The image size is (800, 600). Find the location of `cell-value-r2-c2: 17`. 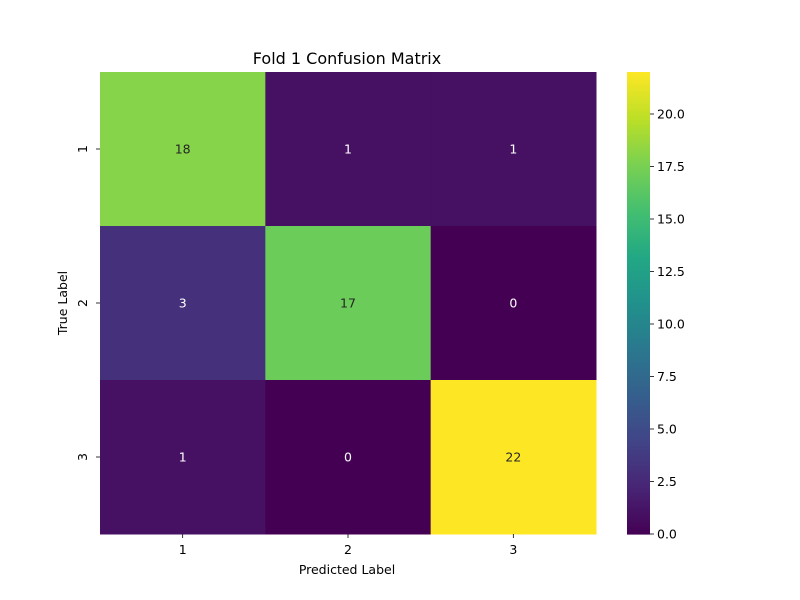

cell-value-r2-c2: 17 is located at coordinates (348, 303).